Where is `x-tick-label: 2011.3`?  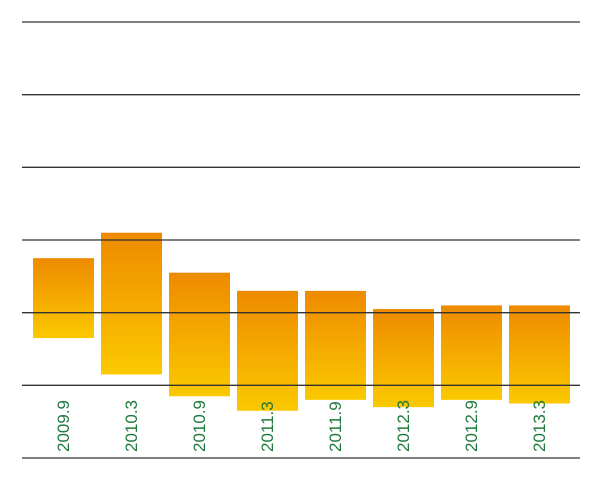
x-tick-label: 2011.3 is located at coordinates (267, 426).